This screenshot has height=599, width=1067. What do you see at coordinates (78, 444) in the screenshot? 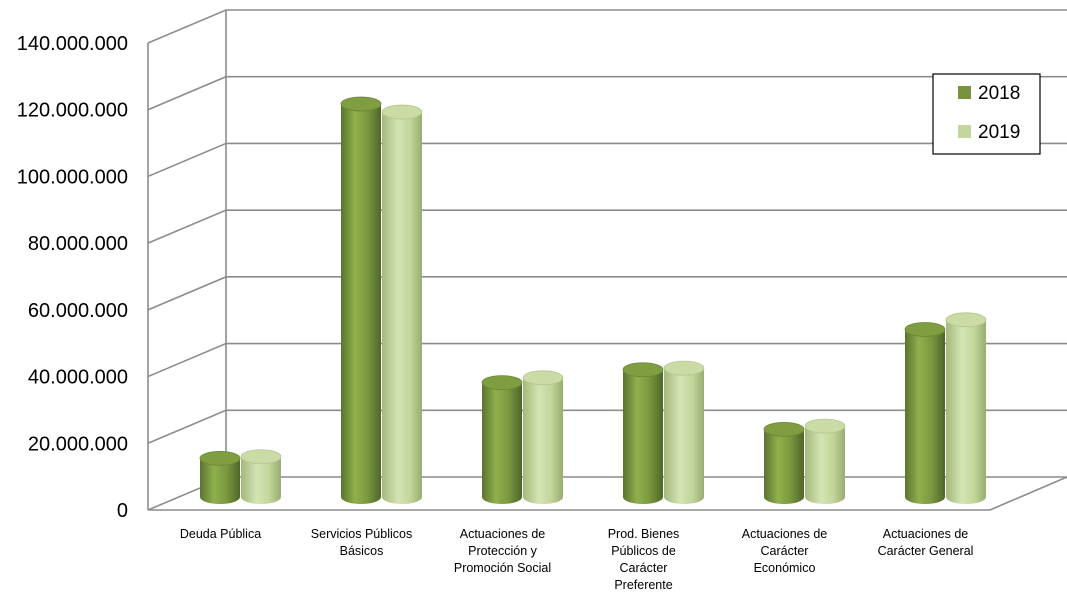
I see `y-tick-label: 20.000.000` at bounding box center [78, 444].